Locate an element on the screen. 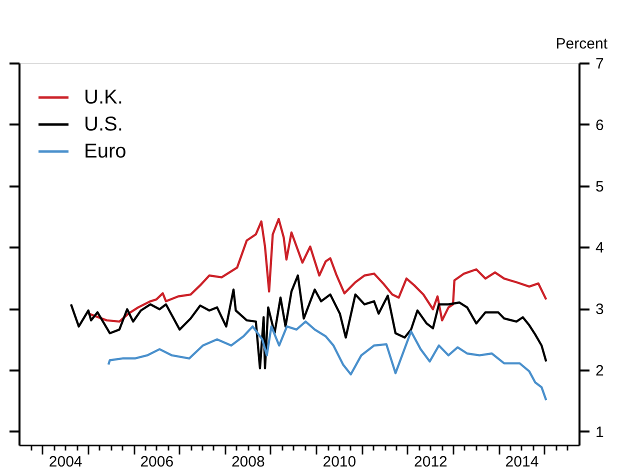 The width and height of the screenshot is (638, 476). line-series is located at coordinates (327, 361).